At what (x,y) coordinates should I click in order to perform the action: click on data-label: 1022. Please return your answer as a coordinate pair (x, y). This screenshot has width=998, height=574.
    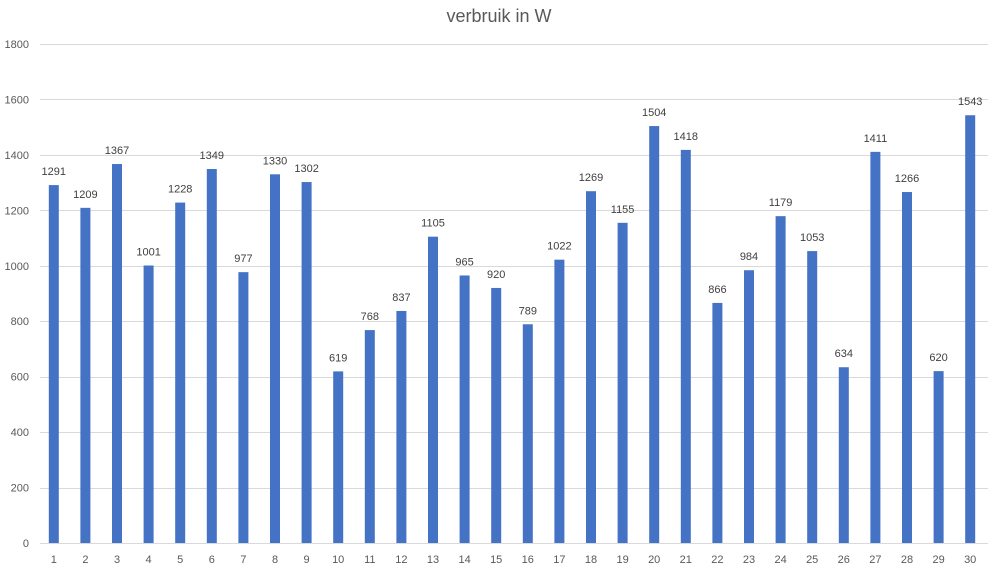
    Looking at the image, I should click on (559, 247).